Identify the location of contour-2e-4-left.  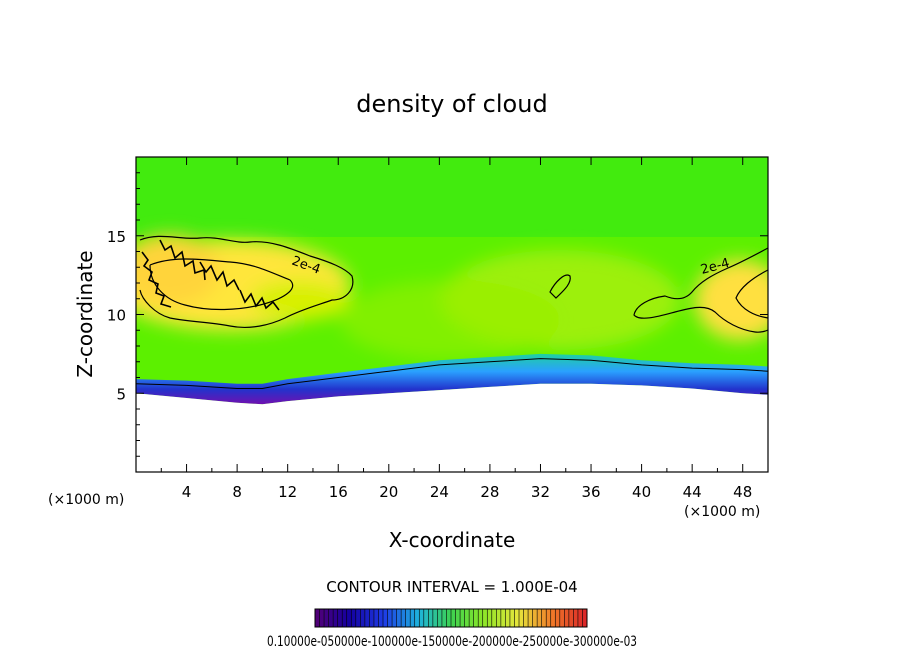
(246, 282).